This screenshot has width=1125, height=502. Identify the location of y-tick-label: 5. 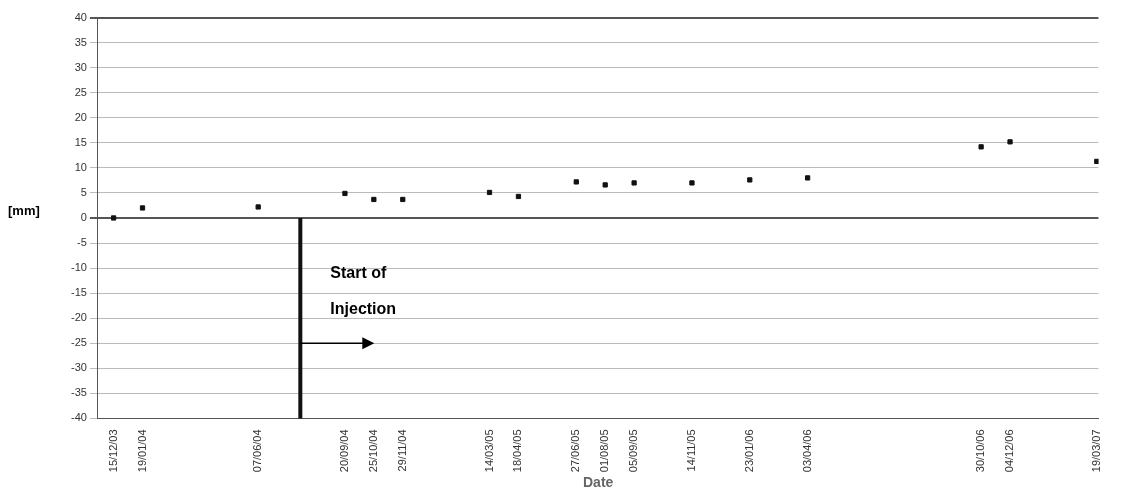
(83, 191).